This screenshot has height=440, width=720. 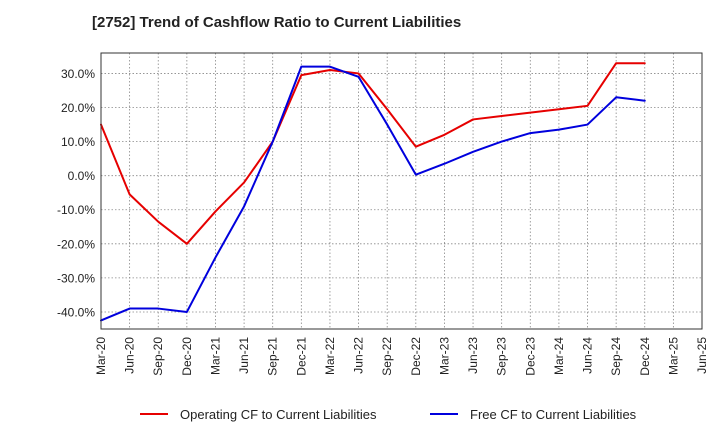 I want to click on x-tick-label: Jun-24, so click(x=588, y=355).